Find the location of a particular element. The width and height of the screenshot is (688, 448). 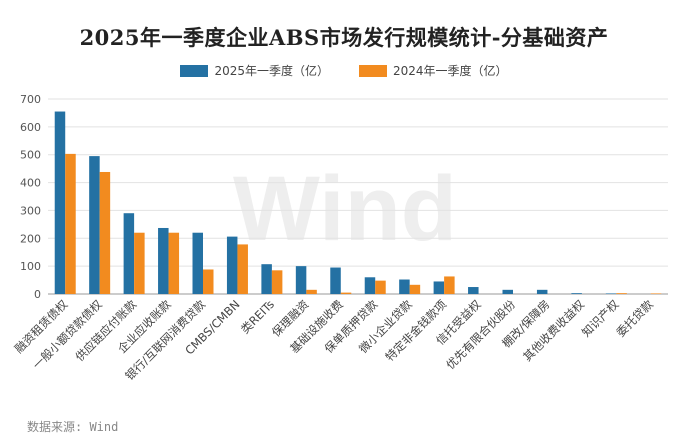

legend-label-2025: 2025年一季度（亿） is located at coordinates (271, 71).